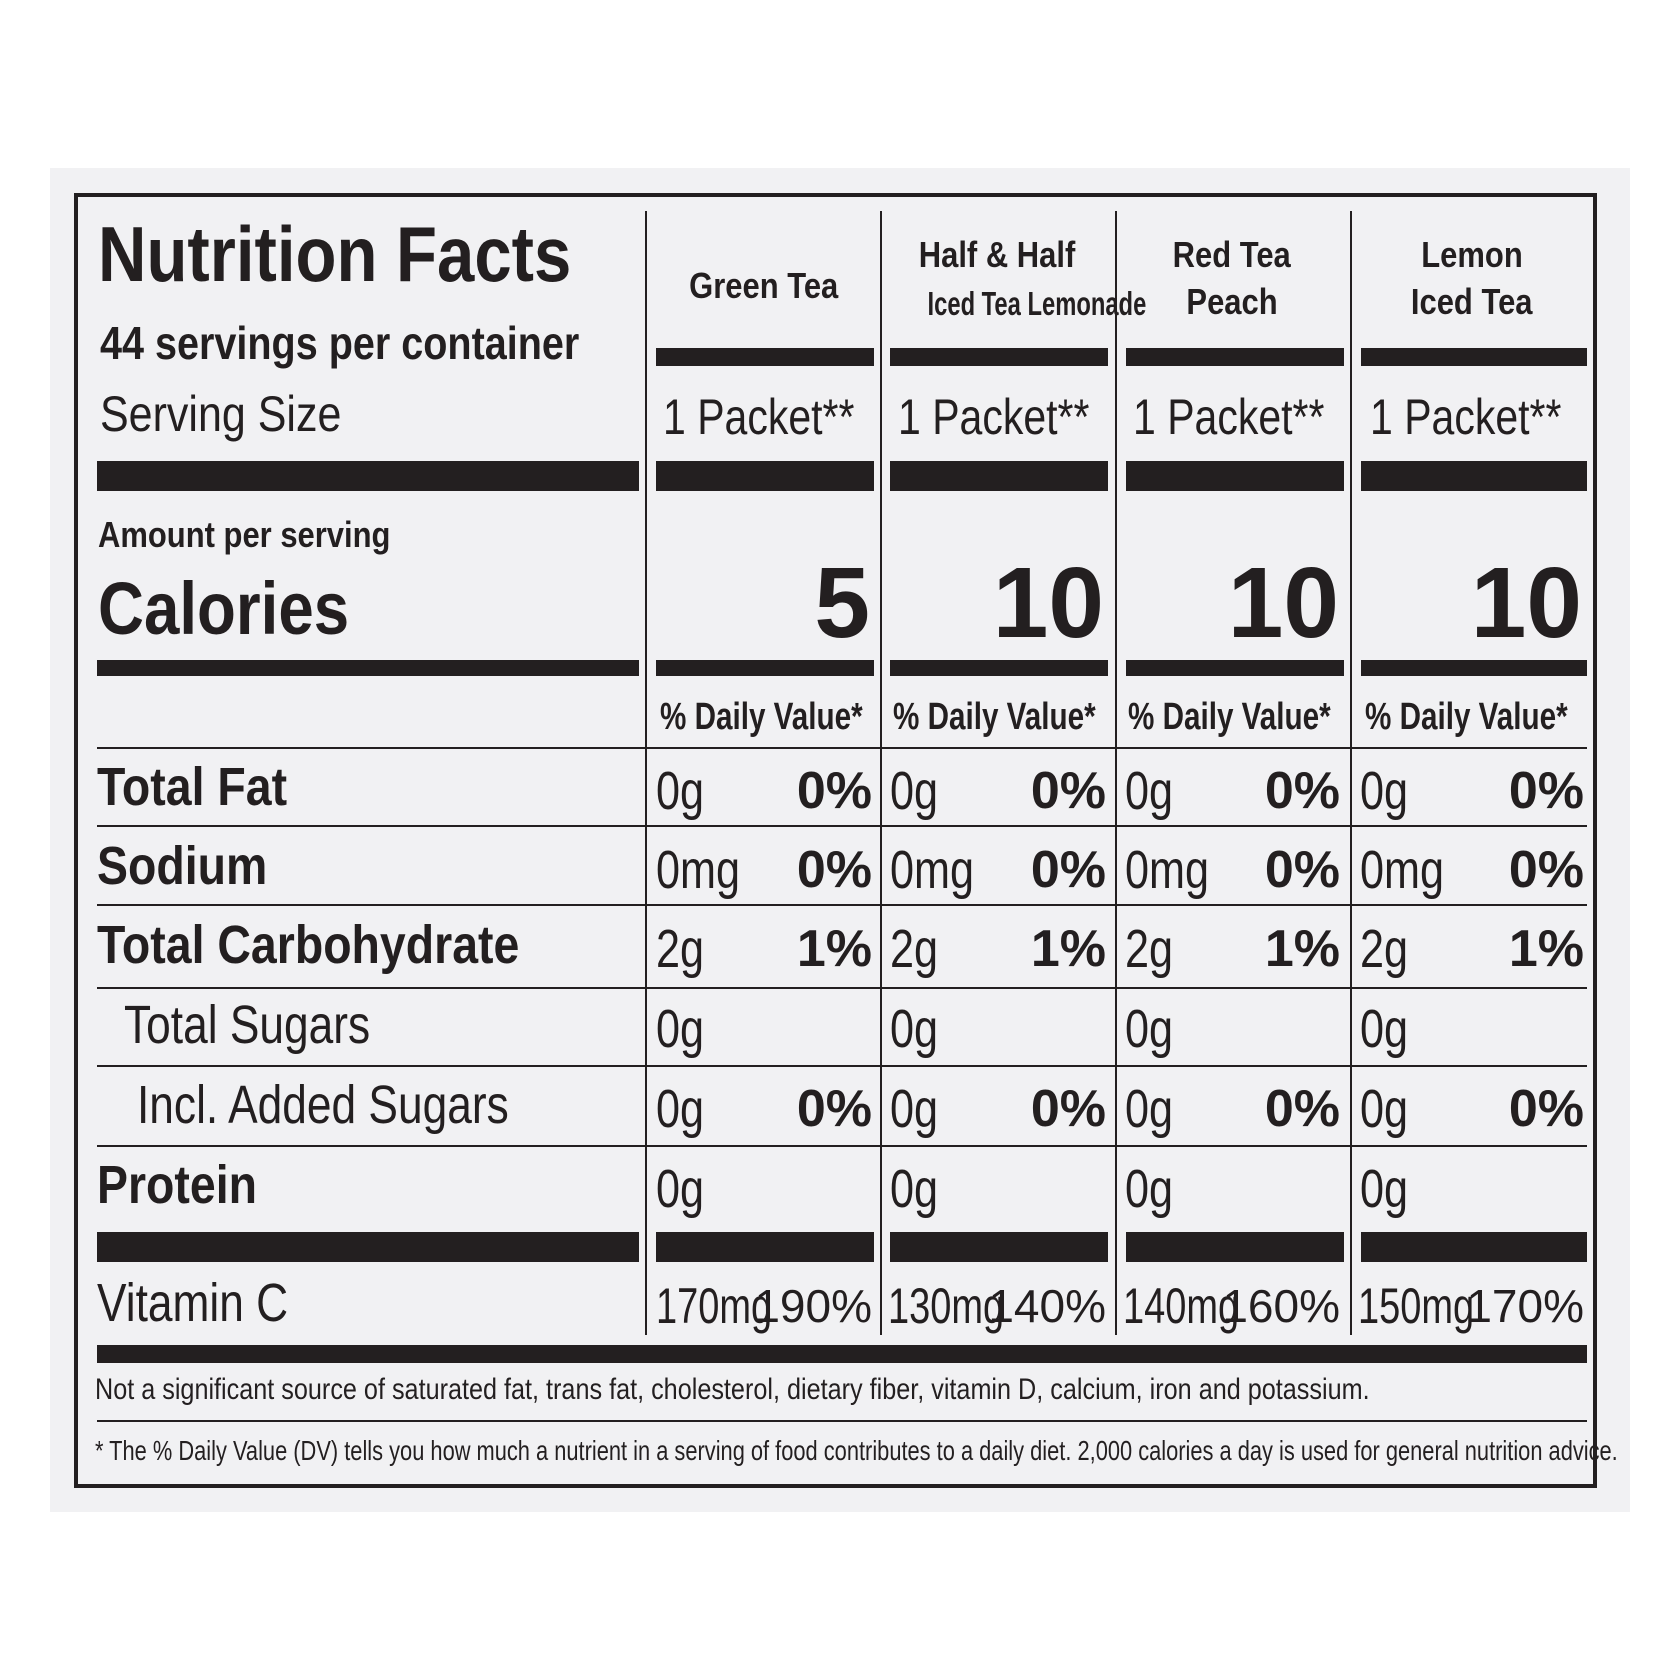  I want to click on product-name-half-half: Half & Half, so click(997, 254).